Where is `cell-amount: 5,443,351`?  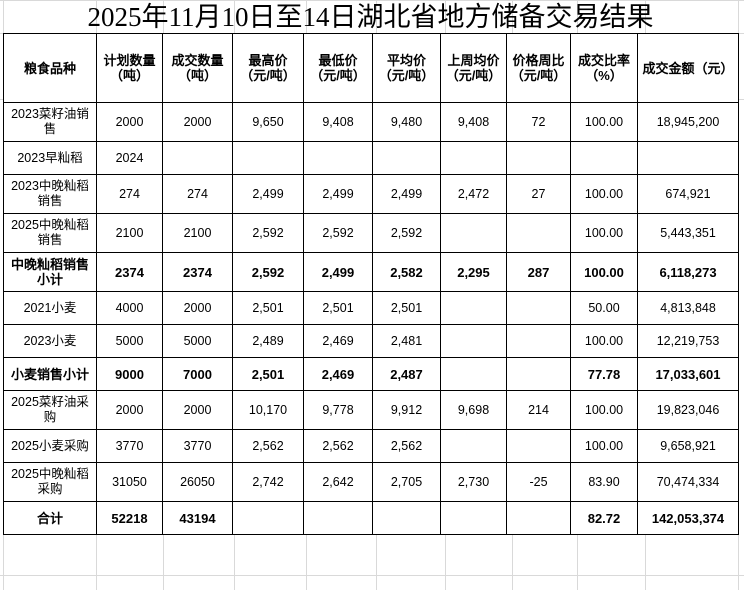 cell-amount: 5,443,351 is located at coordinates (688, 233).